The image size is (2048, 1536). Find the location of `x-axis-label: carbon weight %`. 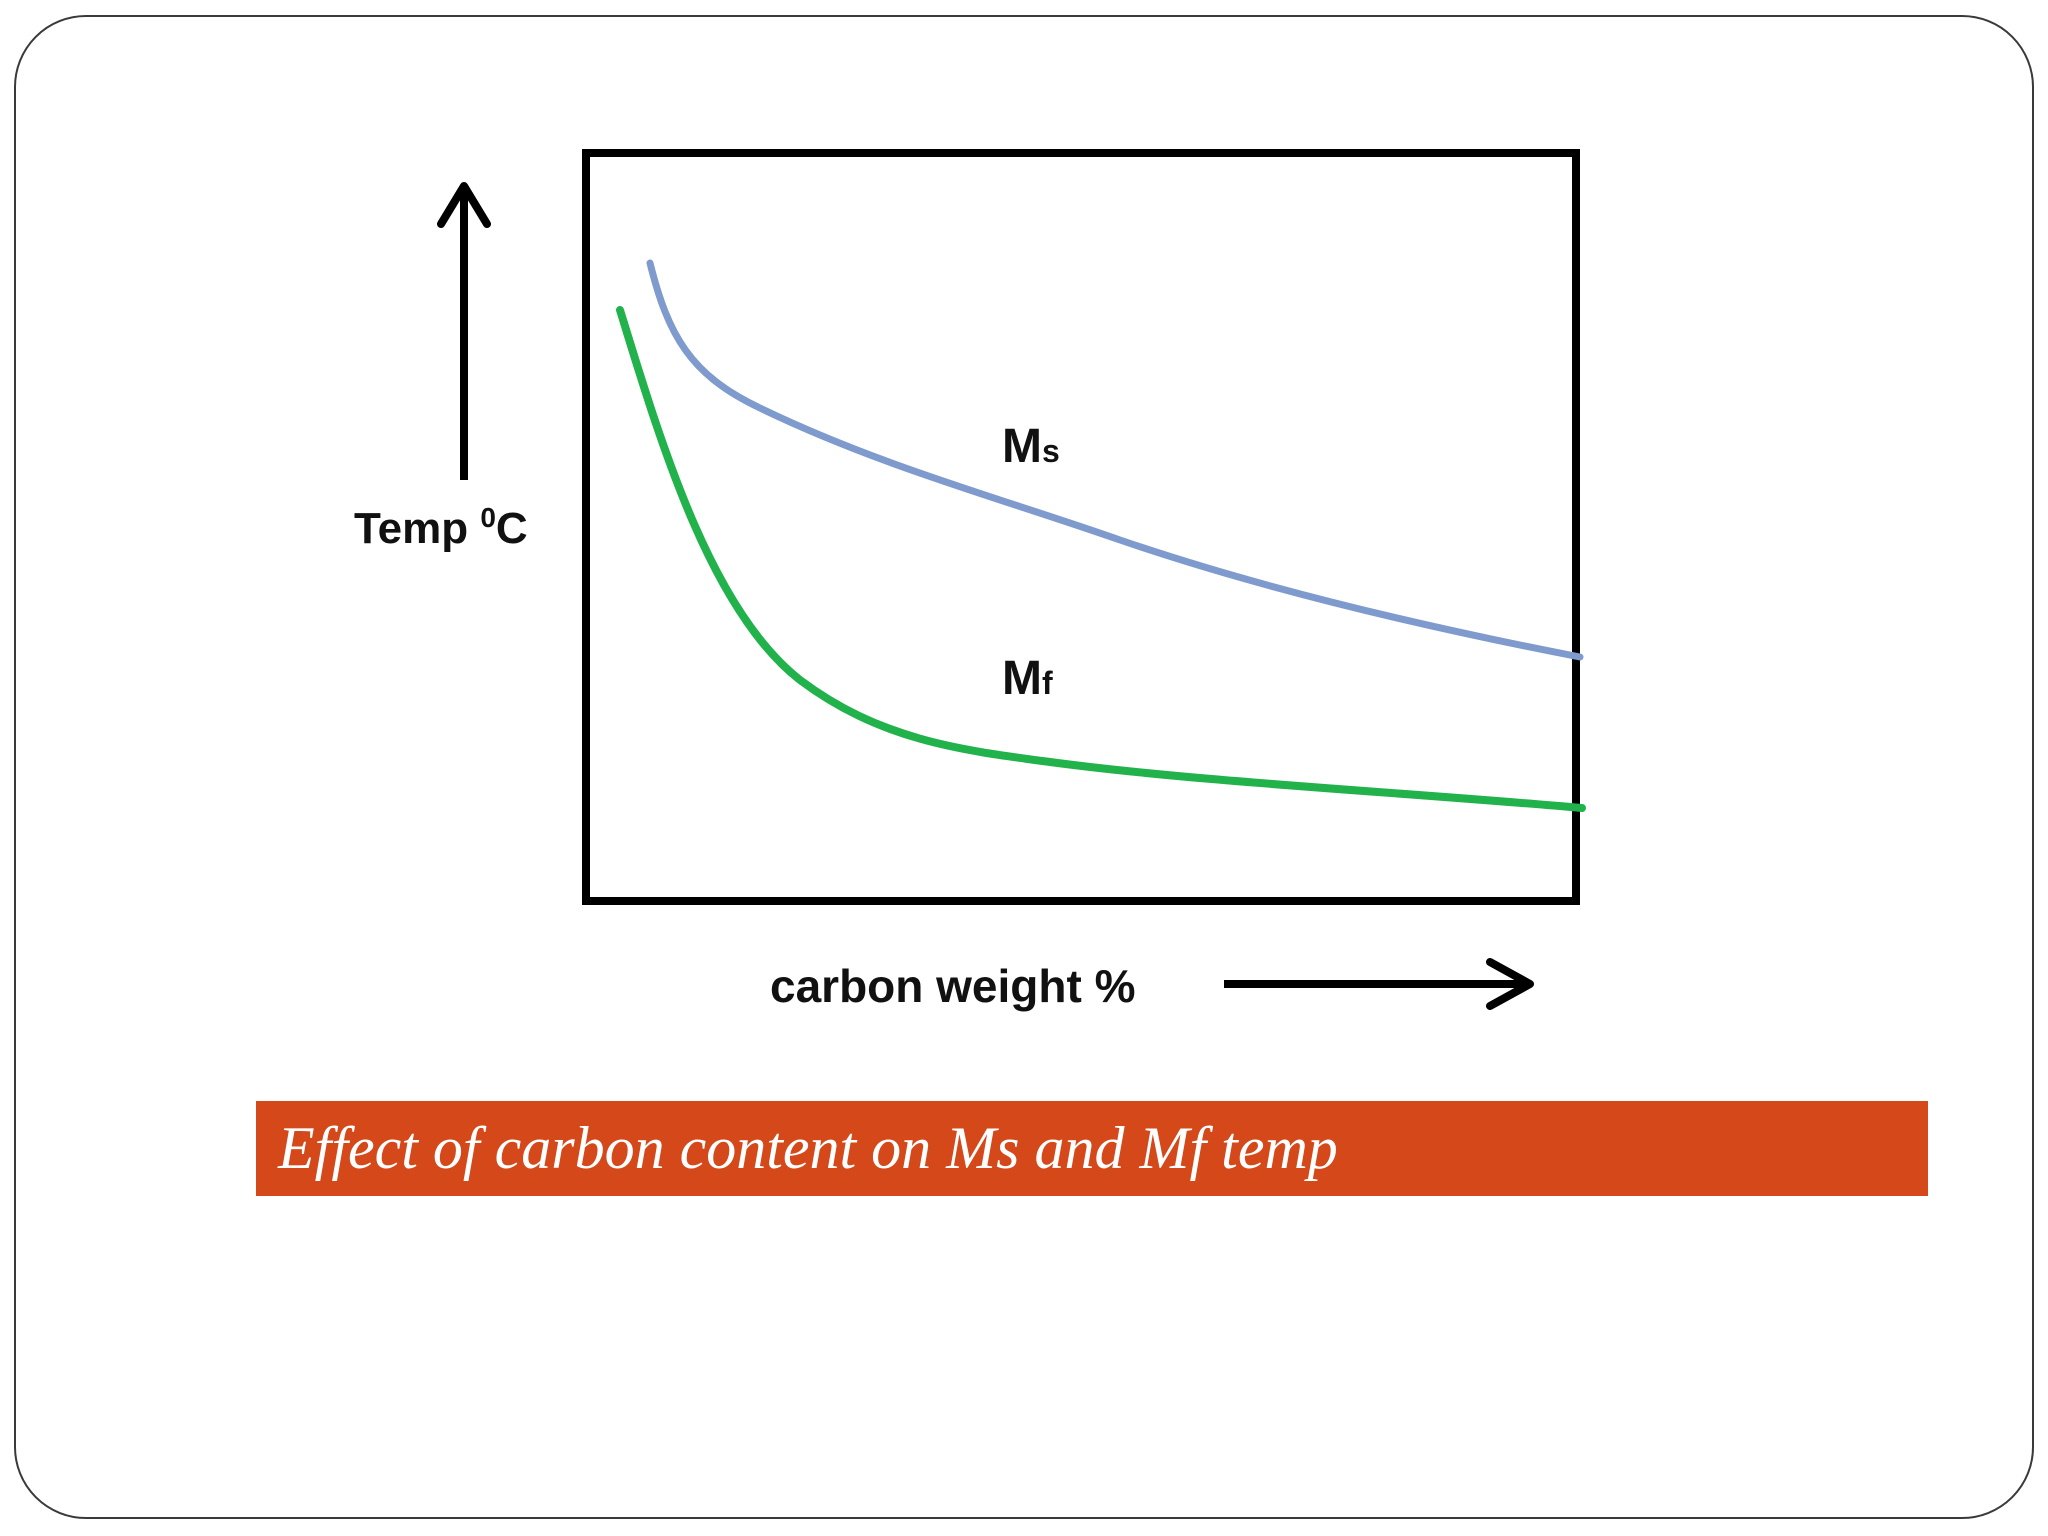

x-axis-label: carbon weight % is located at coordinates (952, 986).